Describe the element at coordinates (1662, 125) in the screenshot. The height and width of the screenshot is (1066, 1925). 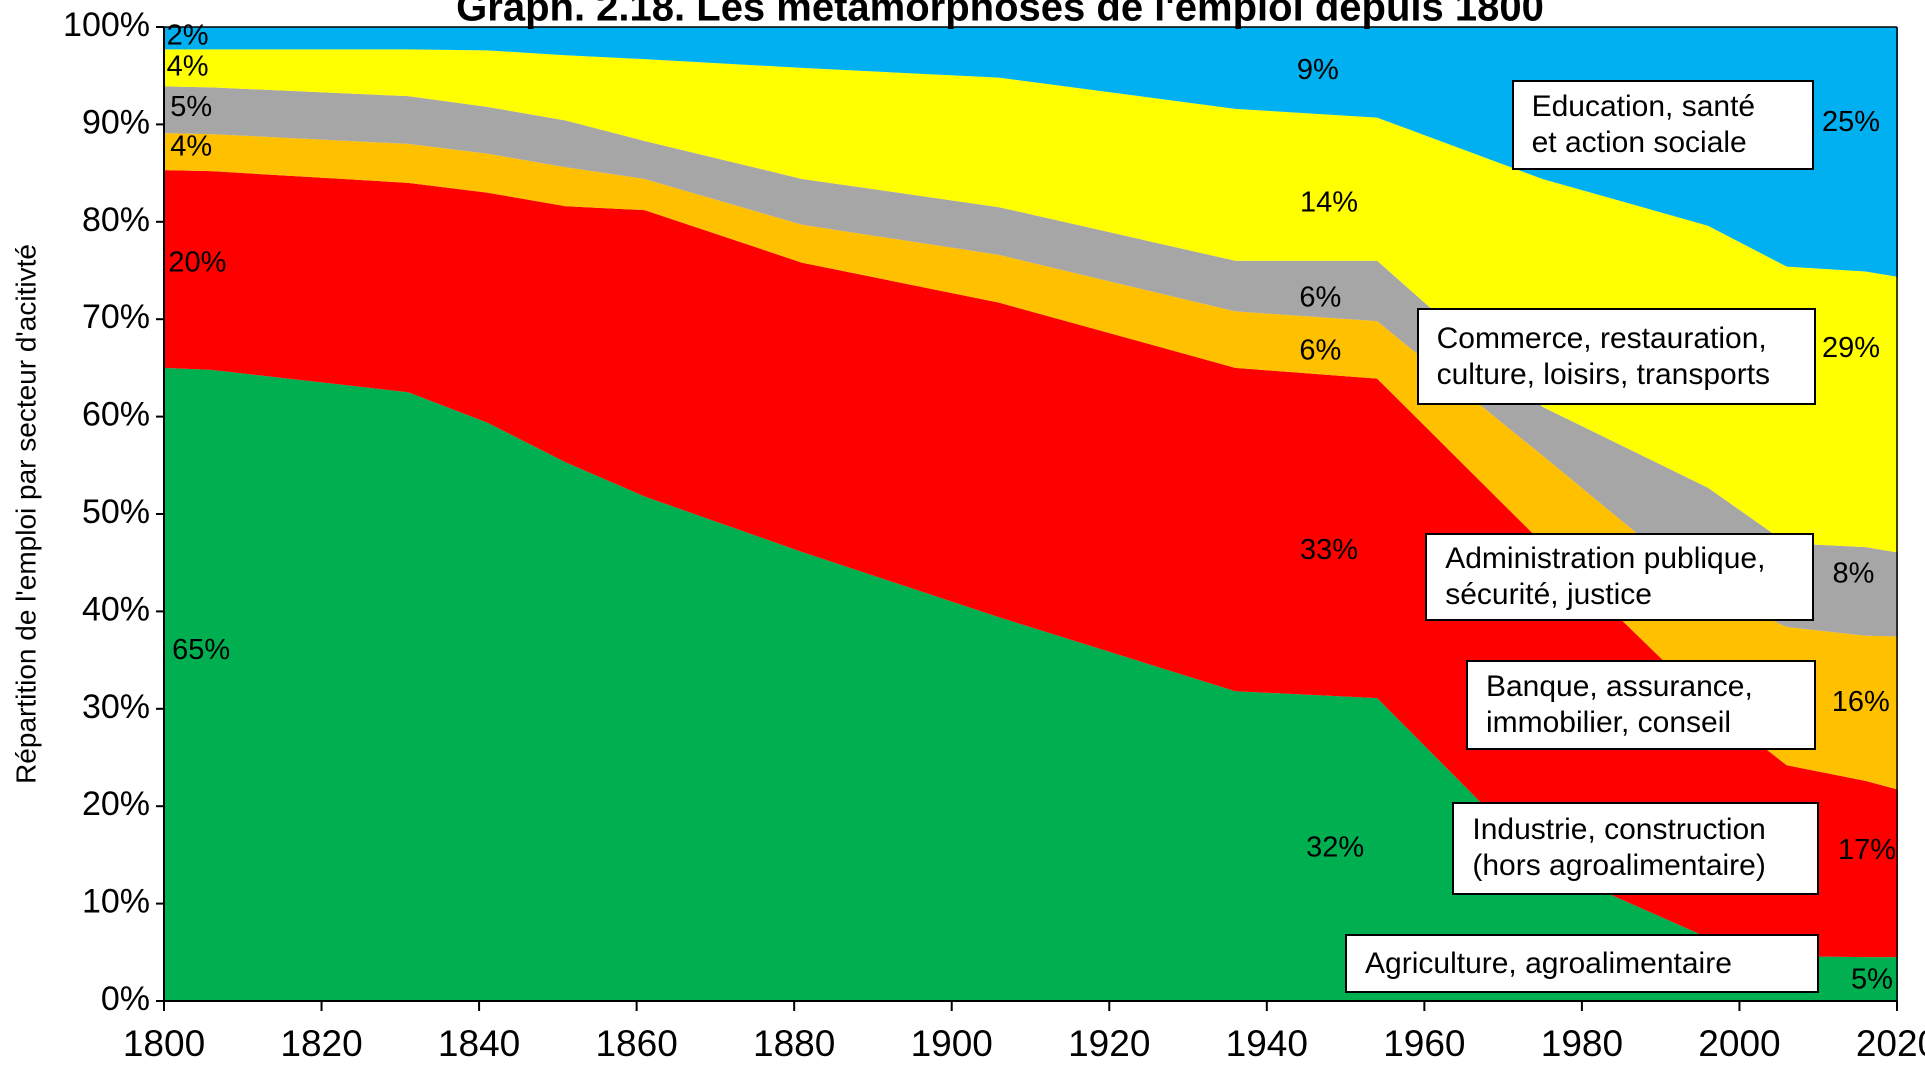
I see `legend-entry: Education, santé et action sociale` at that location.